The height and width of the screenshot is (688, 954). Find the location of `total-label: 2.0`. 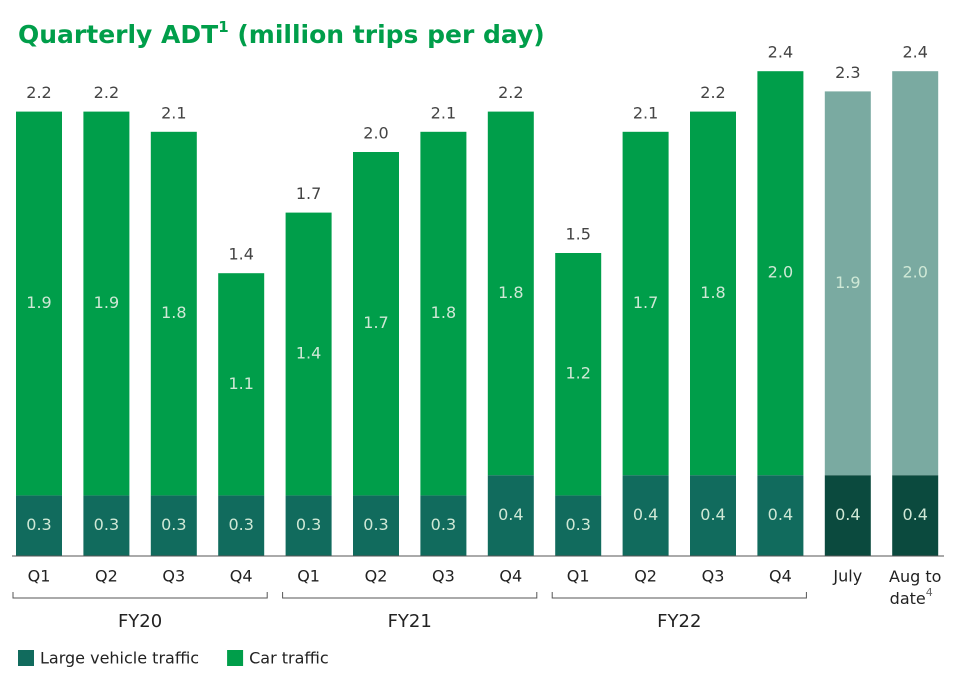

total-label: 2.0 is located at coordinates (375, 133).